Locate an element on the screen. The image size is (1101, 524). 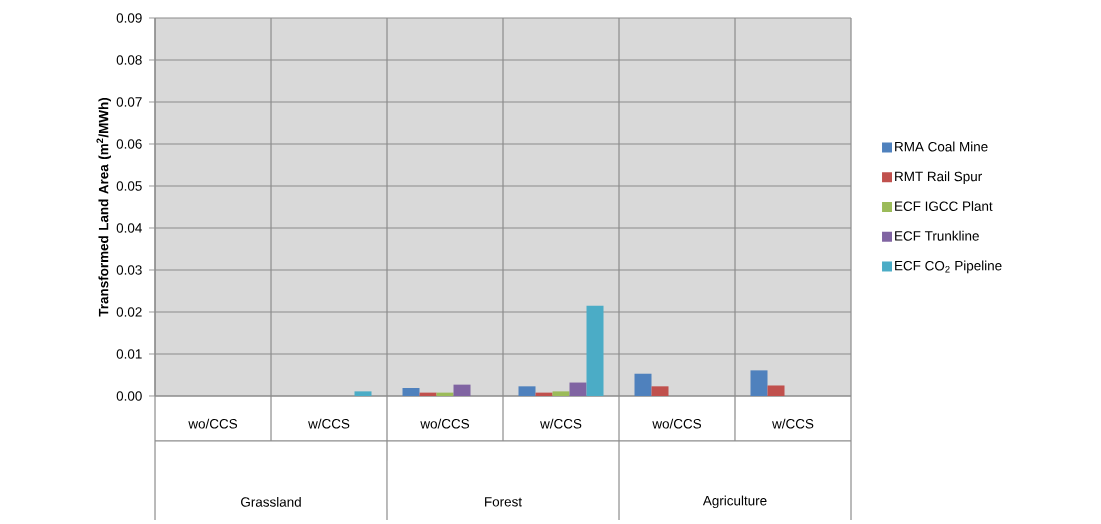
legend-label: RMA Coal Mine is located at coordinates (941, 146).